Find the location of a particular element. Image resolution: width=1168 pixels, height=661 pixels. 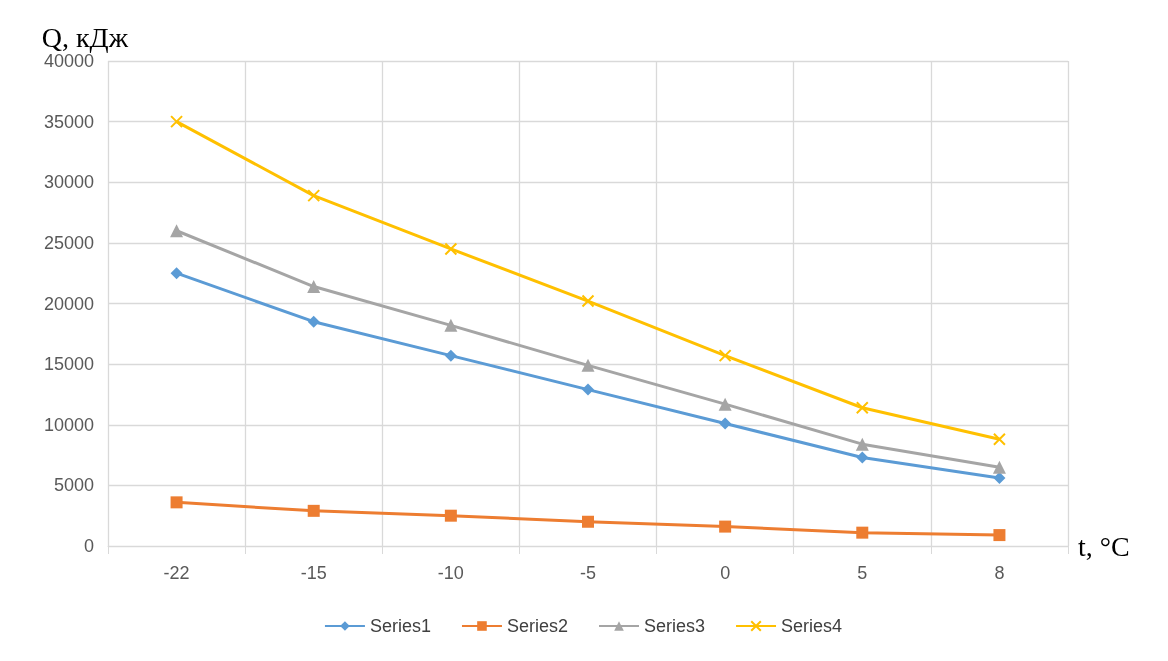

x-tick-label: 5 is located at coordinates (862, 573).